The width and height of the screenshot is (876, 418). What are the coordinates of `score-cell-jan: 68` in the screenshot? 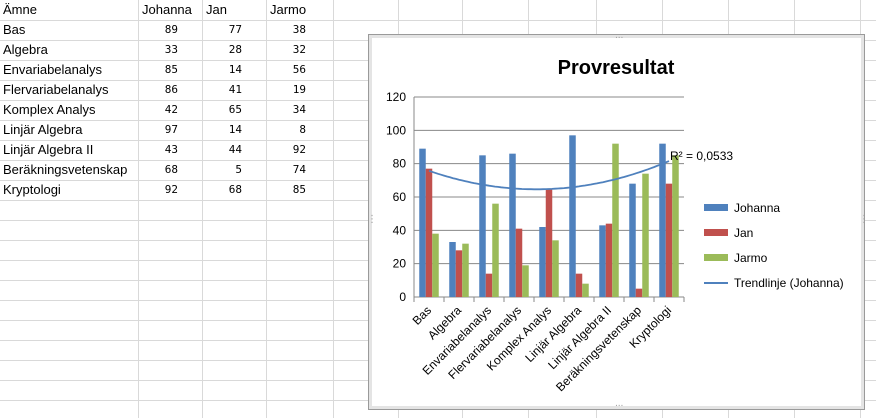 It's located at (235, 189).